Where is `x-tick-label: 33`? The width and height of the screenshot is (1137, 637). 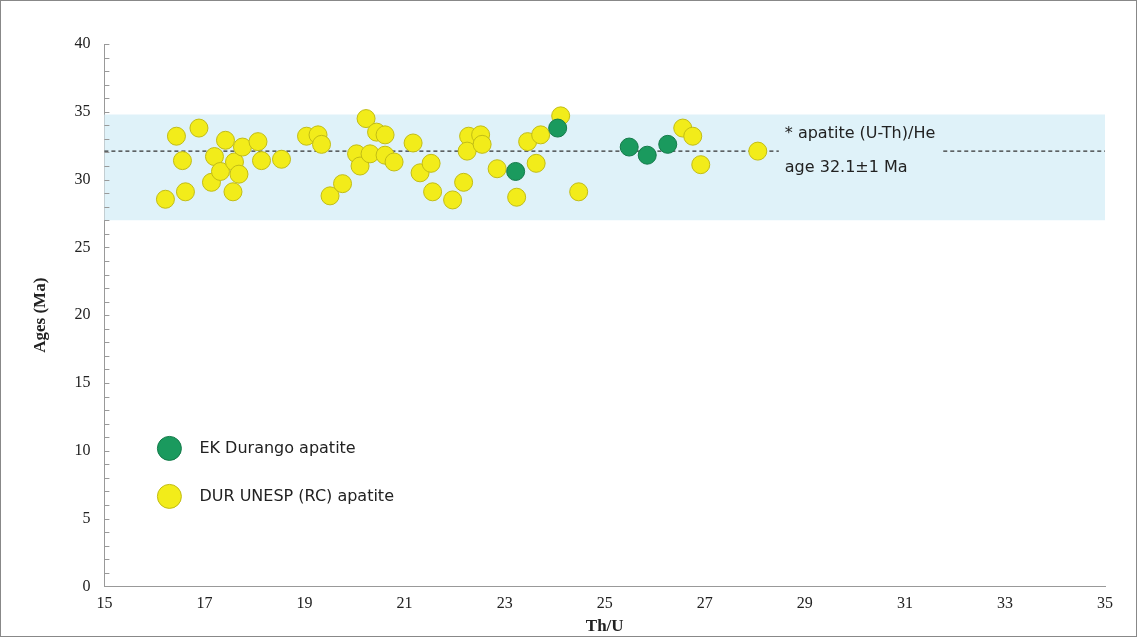 x-tick-label: 33 is located at coordinates (1004, 603).